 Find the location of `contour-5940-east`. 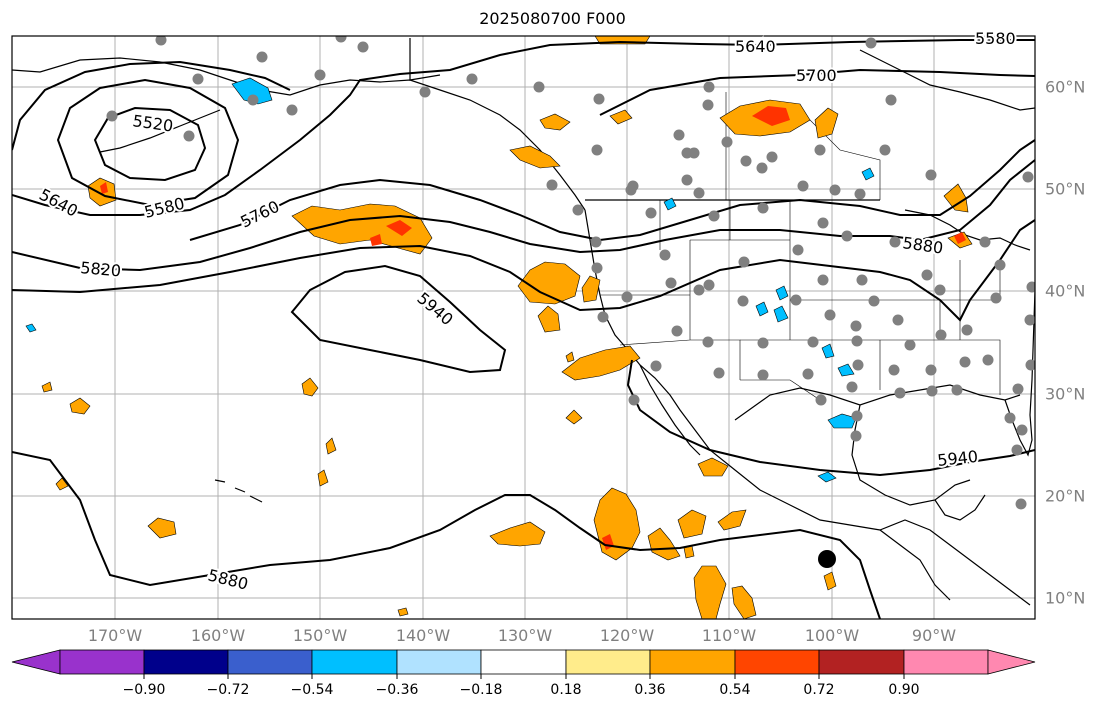

contour-5940-east is located at coordinates (830, 418).